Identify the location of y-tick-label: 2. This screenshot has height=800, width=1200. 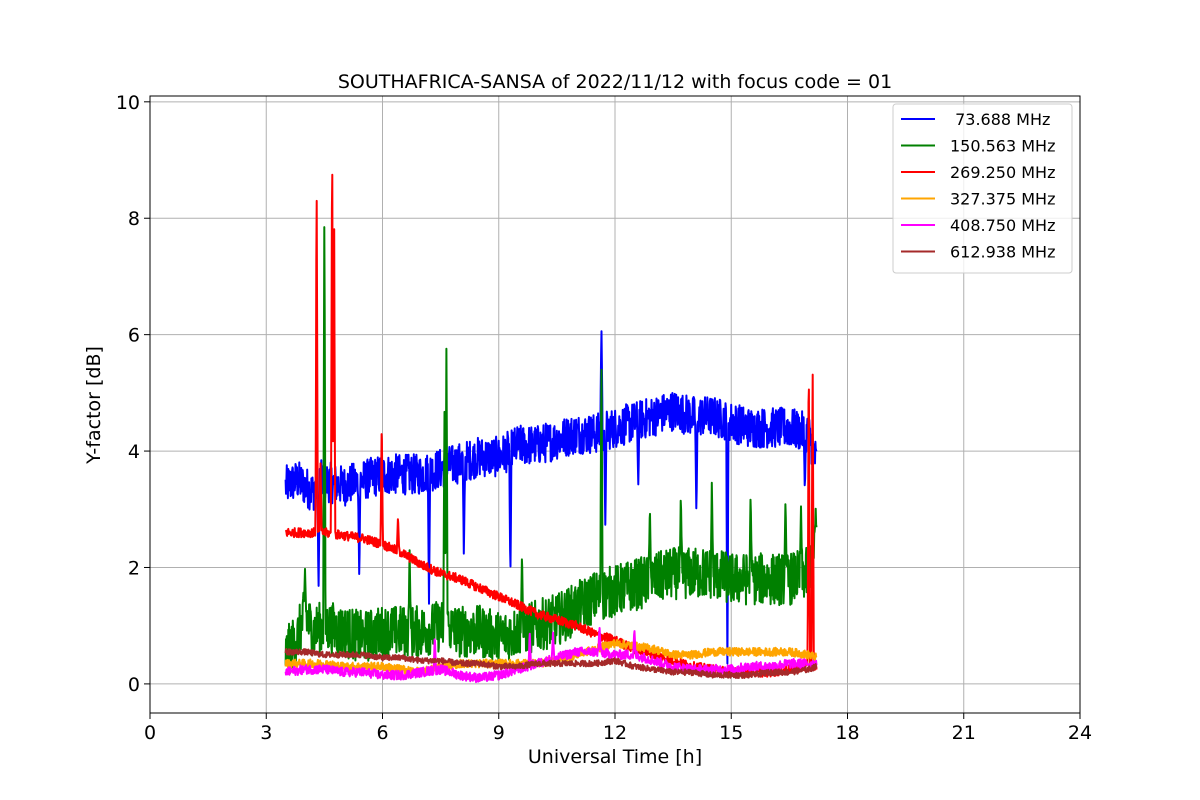
(134, 568).